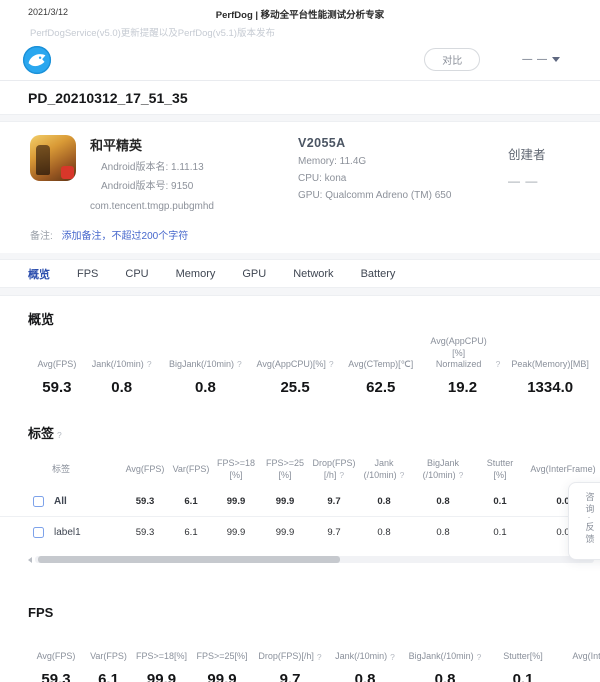 The height and width of the screenshot is (682, 600). I want to click on tab-Battery: Battery, so click(378, 273).